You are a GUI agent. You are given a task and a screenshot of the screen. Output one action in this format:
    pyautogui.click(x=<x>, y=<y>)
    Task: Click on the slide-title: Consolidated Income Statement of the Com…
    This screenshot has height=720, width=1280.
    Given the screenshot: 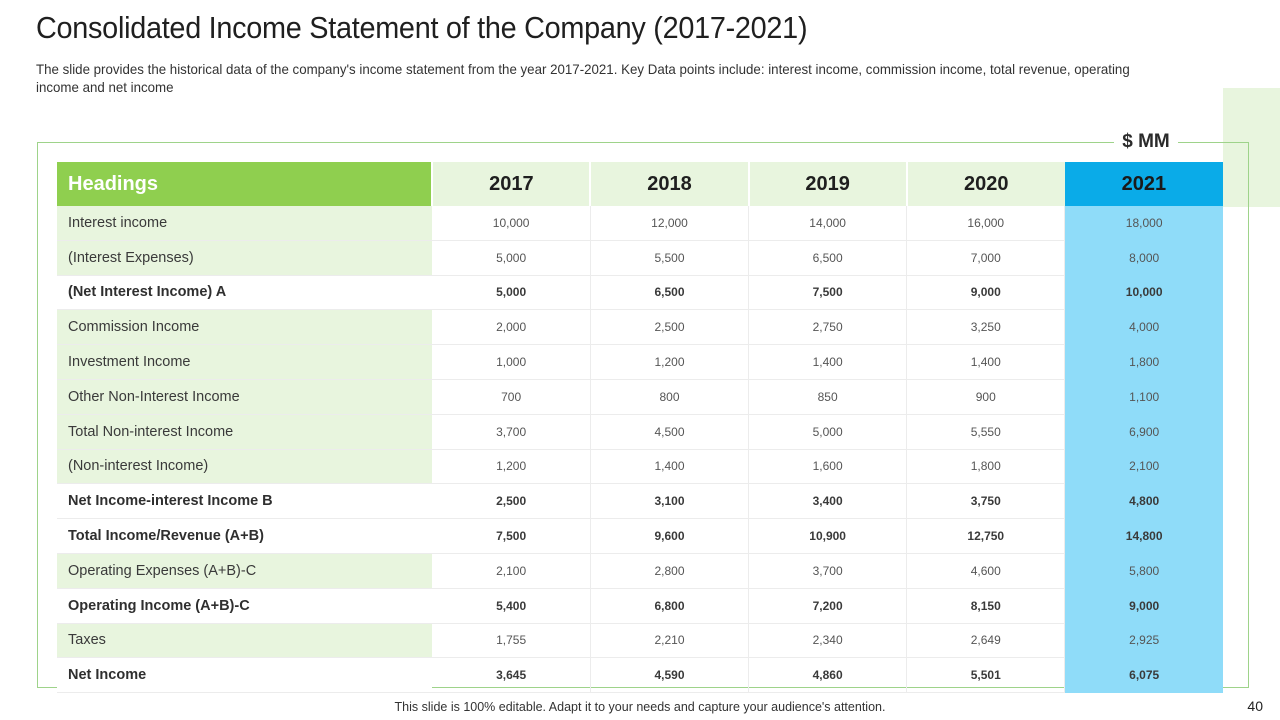 What is the action you would take?
    pyautogui.click(x=422, y=27)
    